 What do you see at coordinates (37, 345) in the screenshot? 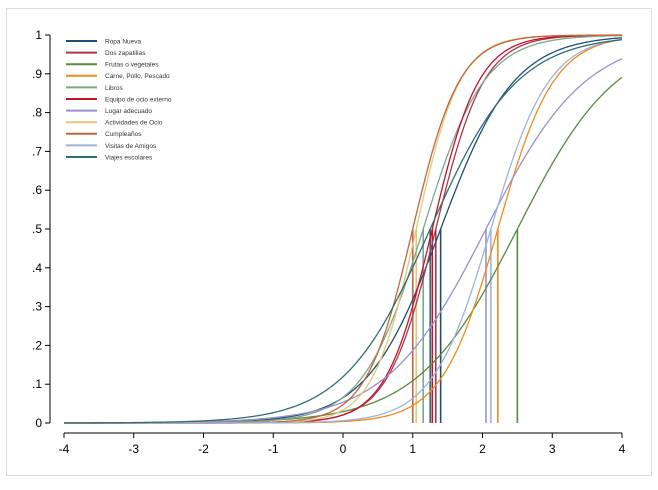
I see `y-tick-label-2: .2` at bounding box center [37, 345].